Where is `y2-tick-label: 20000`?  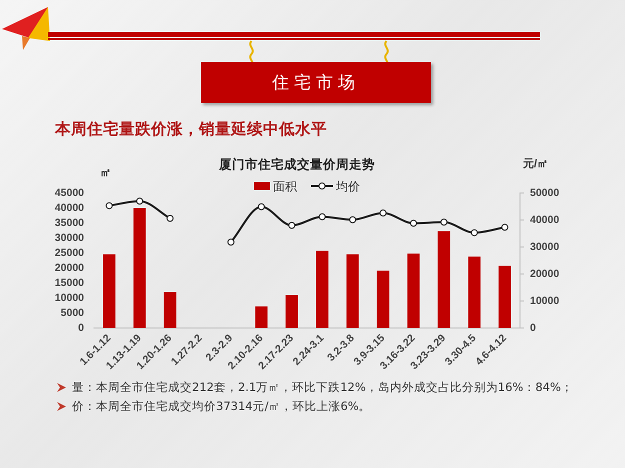 y2-tick-label: 20000 is located at coordinates (545, 274).